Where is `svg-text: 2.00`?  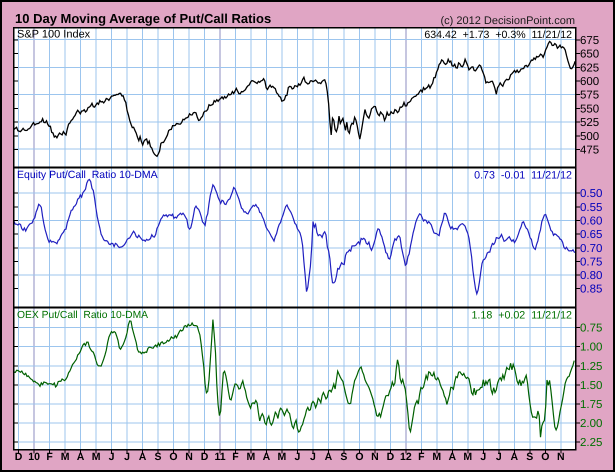 svg-text: 2.00 is located at coordinates (591, 424).